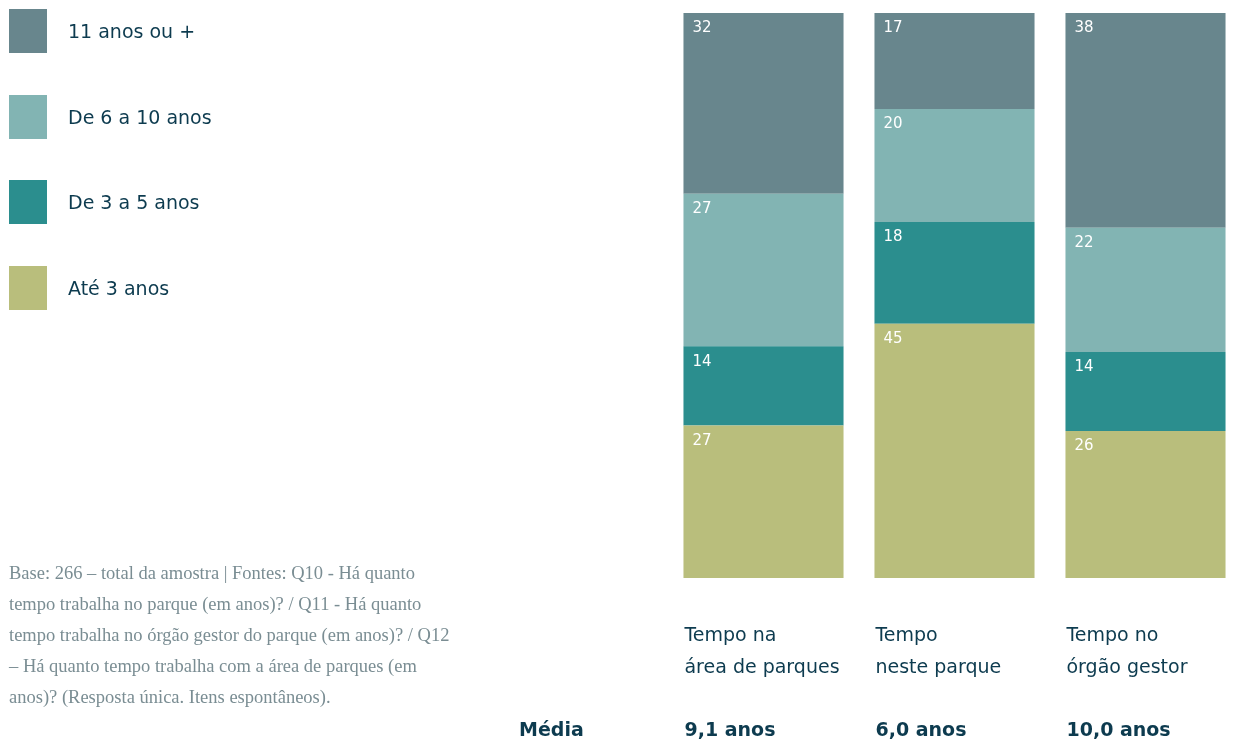  What do you see at coordinates (702, 27) in the screenshot?
I see `data-label: 32` at bounding box center [702, 27].